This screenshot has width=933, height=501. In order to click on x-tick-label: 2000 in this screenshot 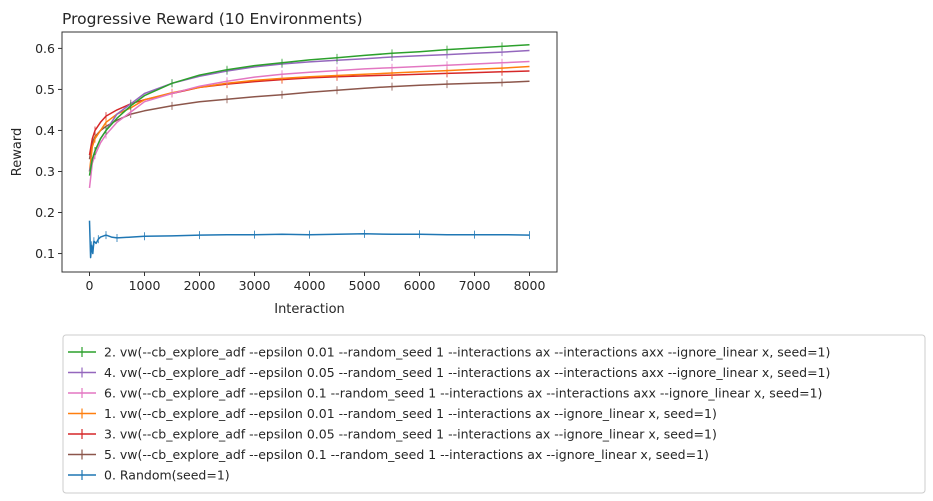, I will do `click(200, 285)`.